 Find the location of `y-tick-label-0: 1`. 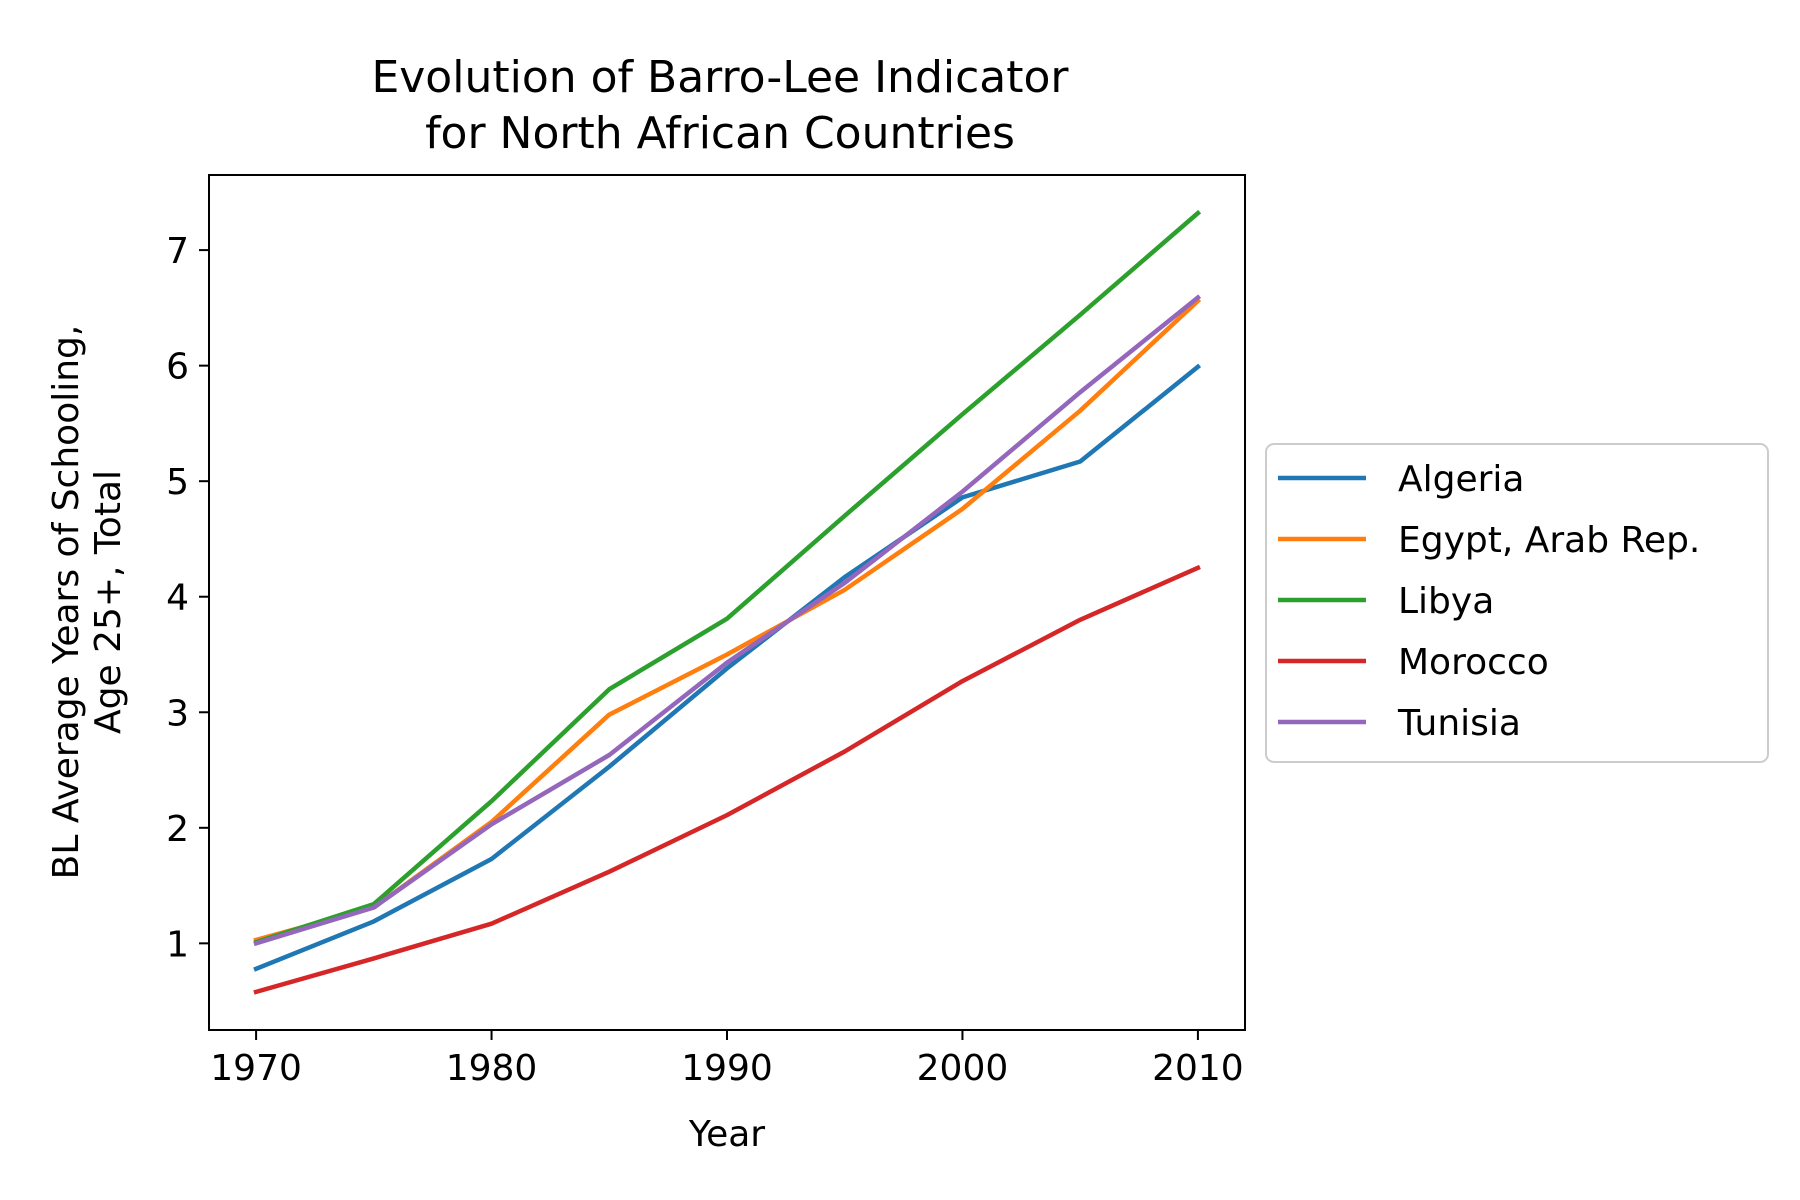

y-tick-label-0: 1 is located at coordinates (177, 944).